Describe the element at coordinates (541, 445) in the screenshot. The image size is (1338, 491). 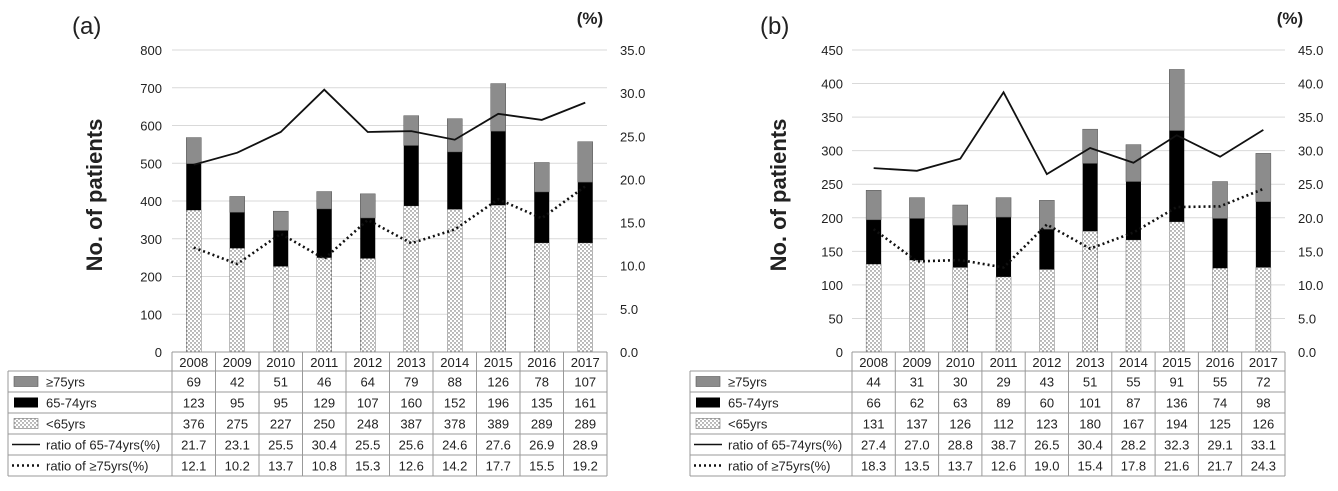
I see `table-cell: 26.9` at that location.